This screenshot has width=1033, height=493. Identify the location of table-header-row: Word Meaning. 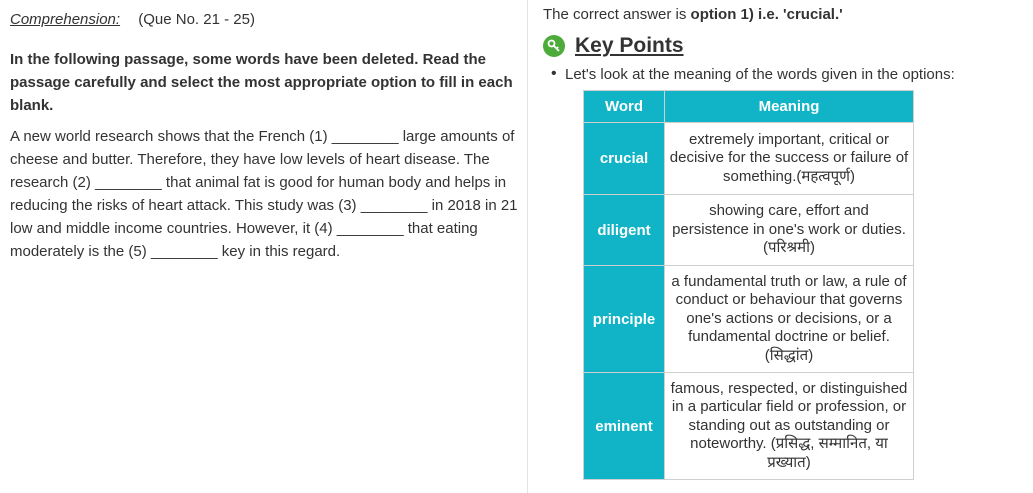
(748, 106).